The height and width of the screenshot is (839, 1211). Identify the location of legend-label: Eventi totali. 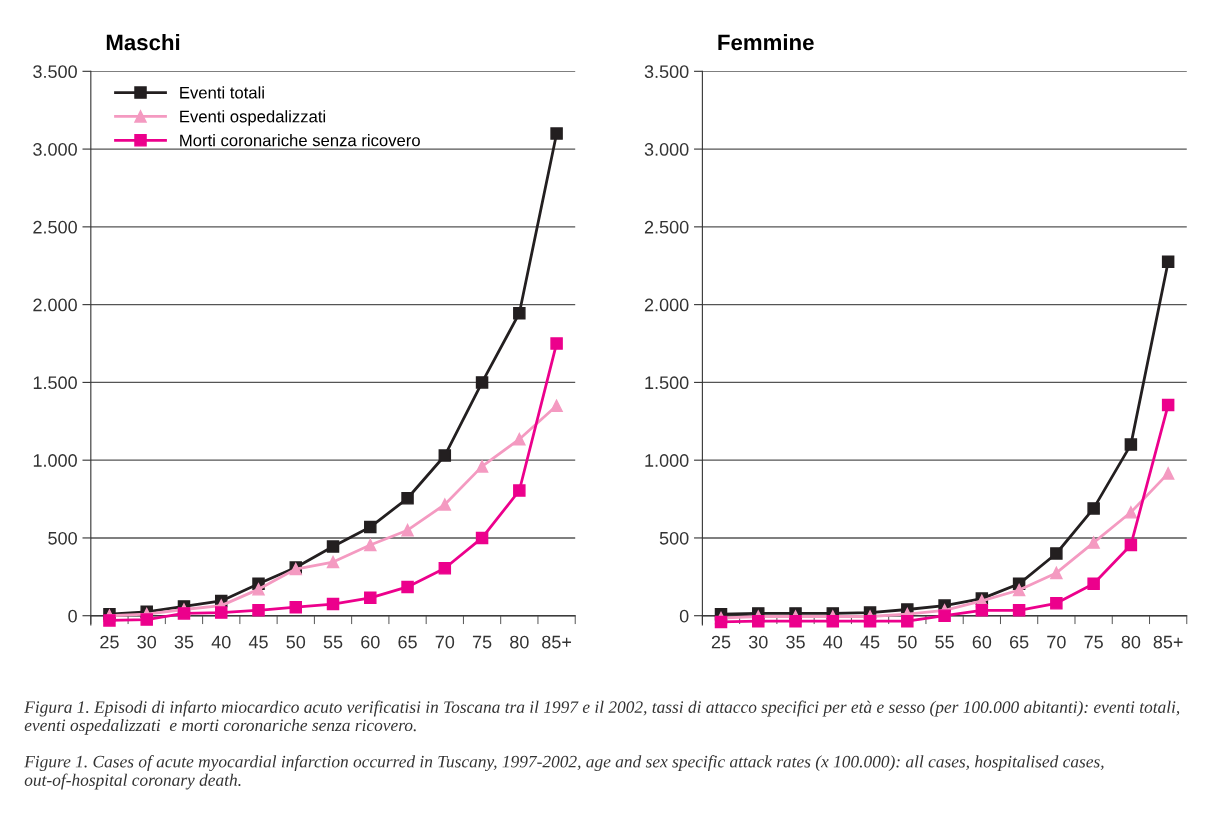
(222, 92).